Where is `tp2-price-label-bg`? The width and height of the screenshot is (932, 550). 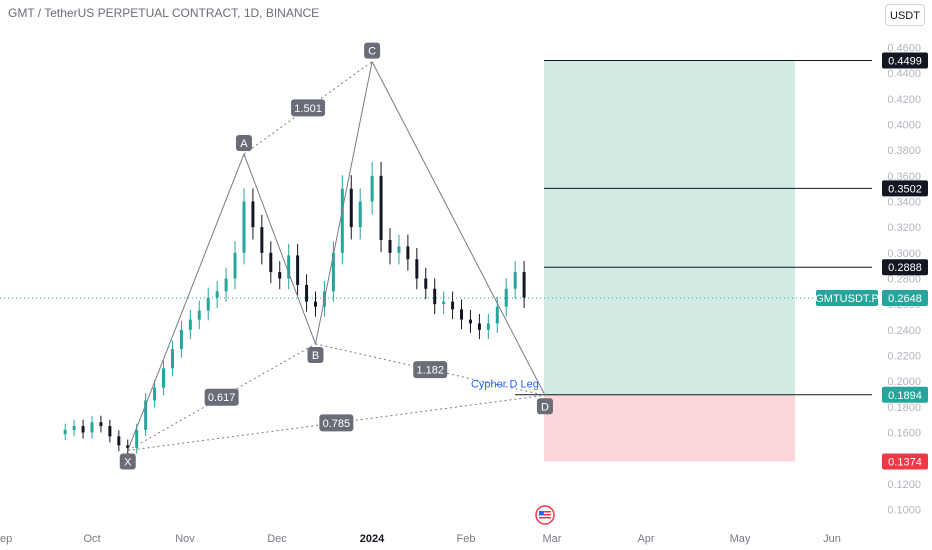
tp2-price-label-bg is located at coordinates (905, 188).